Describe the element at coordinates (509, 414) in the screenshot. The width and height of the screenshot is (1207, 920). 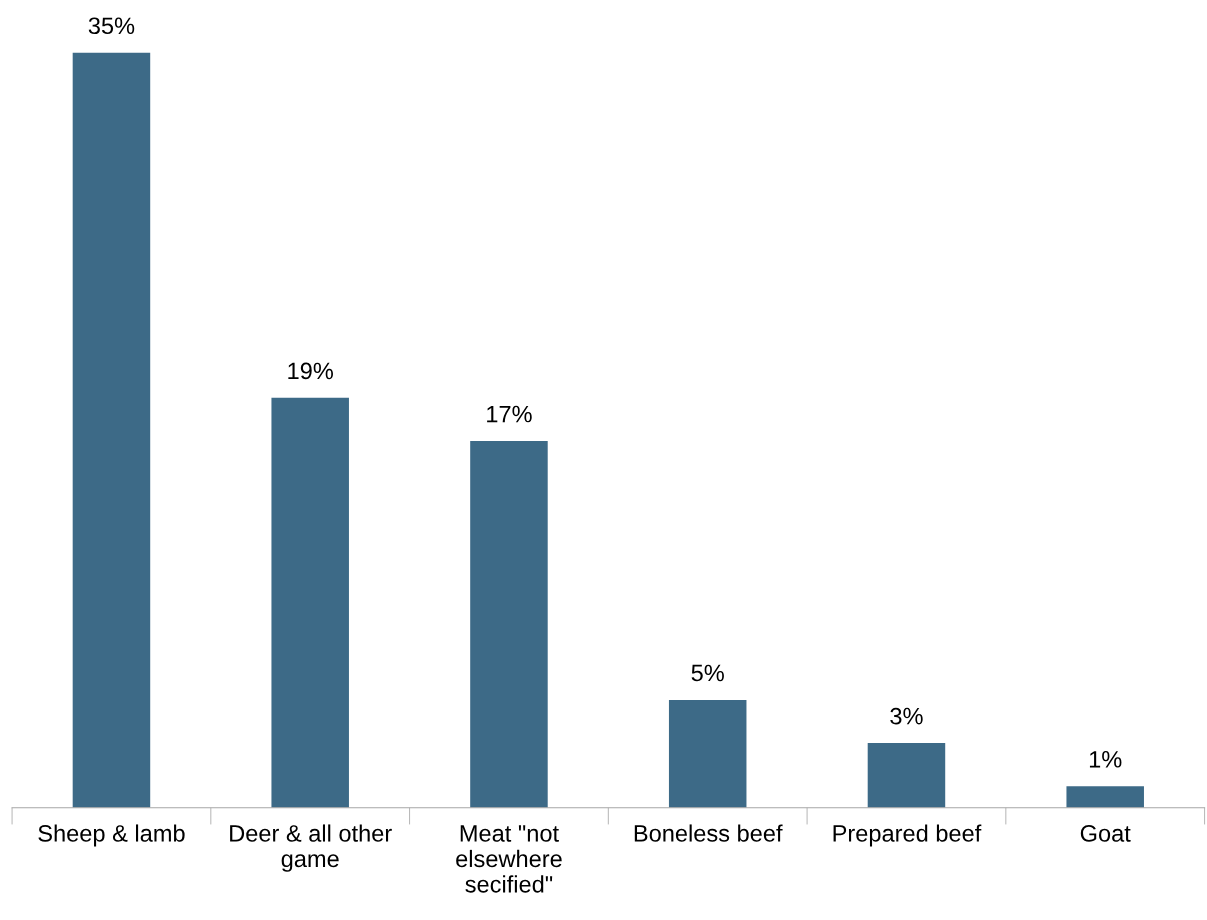
I see `data-label: 17%` at that location.